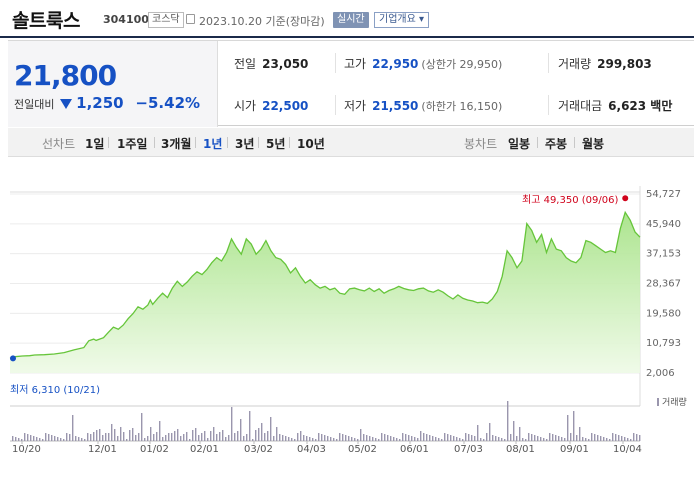  I want to click on x-tick-label: 09/01, so click(574, 449).